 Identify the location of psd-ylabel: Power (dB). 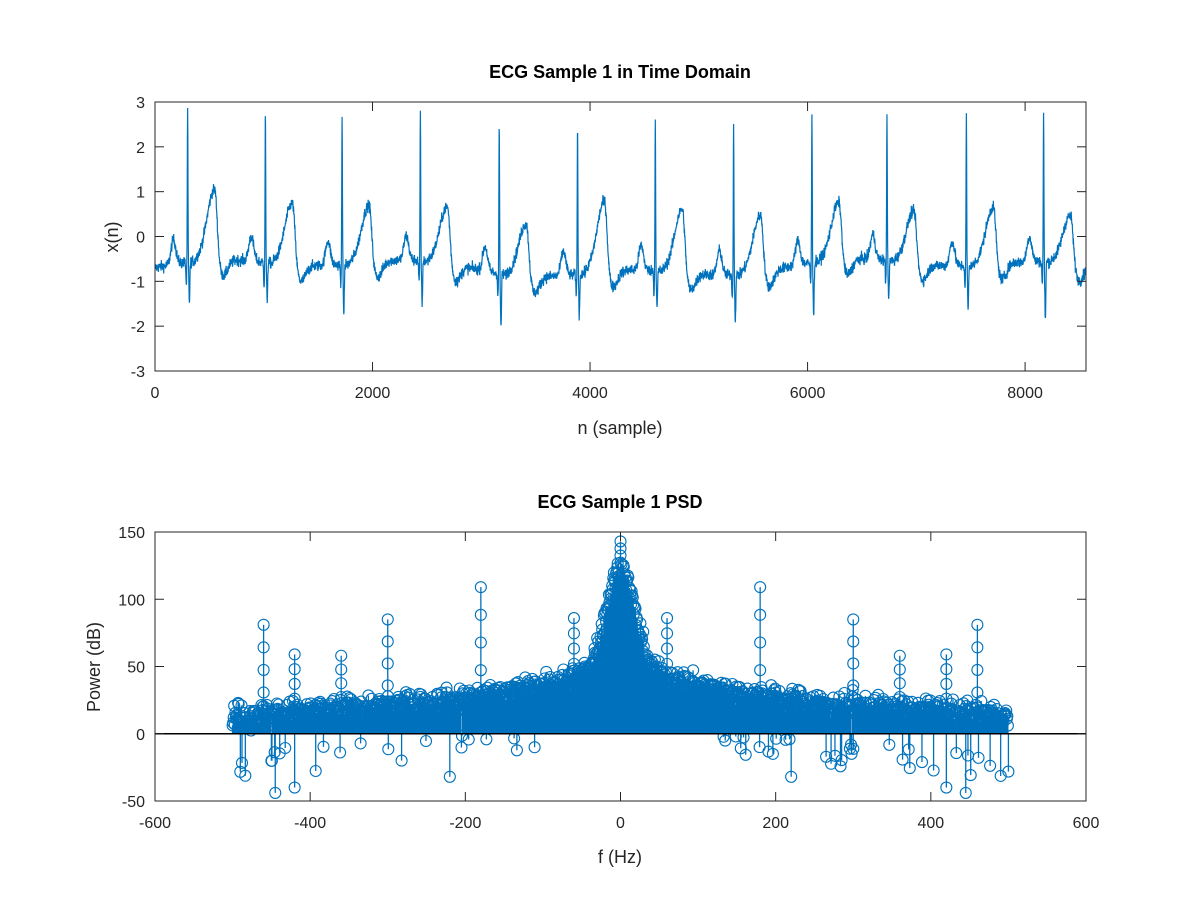
(94, 667).